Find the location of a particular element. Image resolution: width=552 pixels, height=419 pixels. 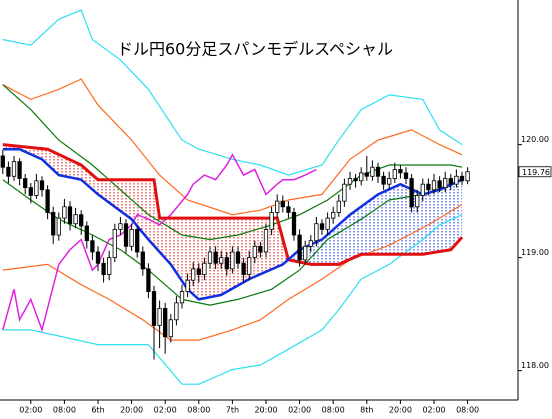

x-tick-label: 6th is located at coordinates (97, 410).